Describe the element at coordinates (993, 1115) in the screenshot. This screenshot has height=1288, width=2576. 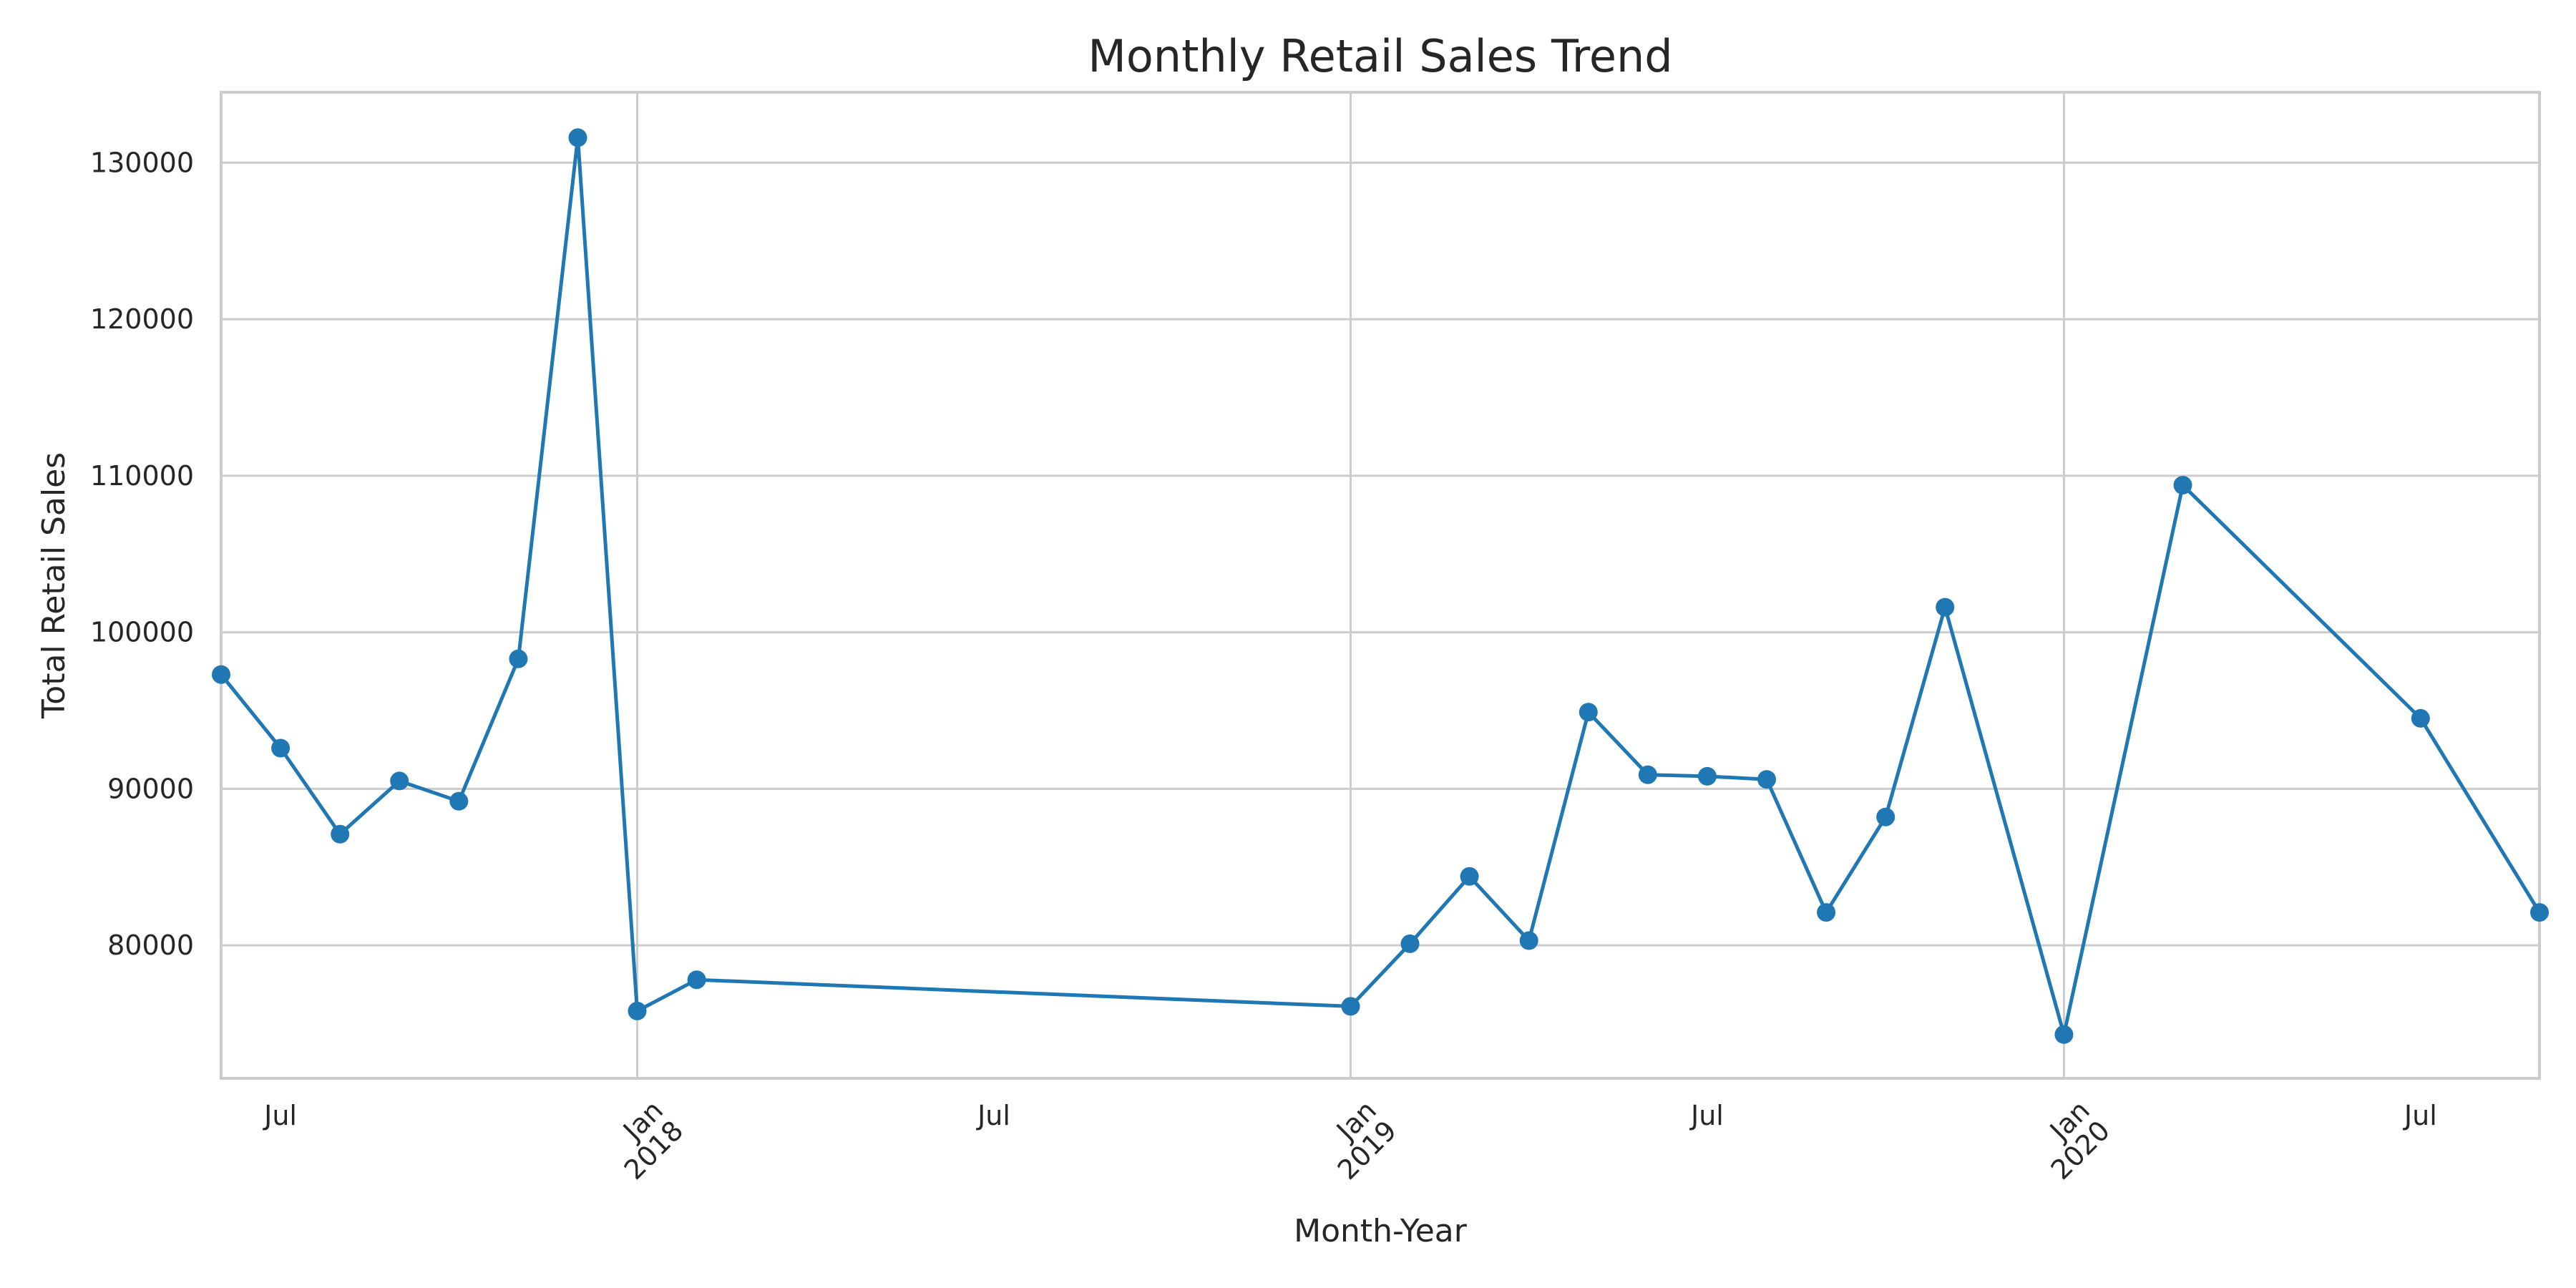
I see `x-tick-label-2: Jul` at that location.